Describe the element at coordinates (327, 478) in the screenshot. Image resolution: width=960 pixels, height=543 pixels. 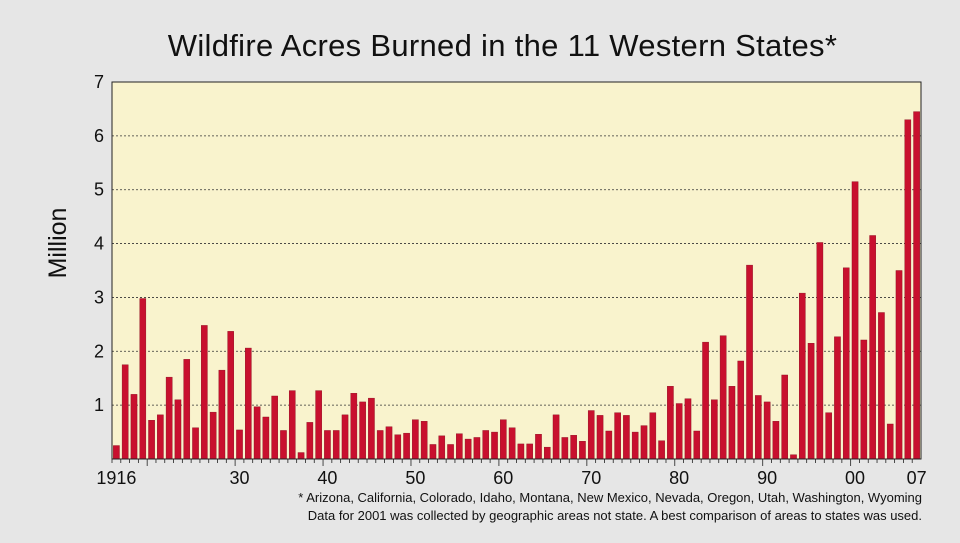
I see `x-tick-label: 40` at that location.